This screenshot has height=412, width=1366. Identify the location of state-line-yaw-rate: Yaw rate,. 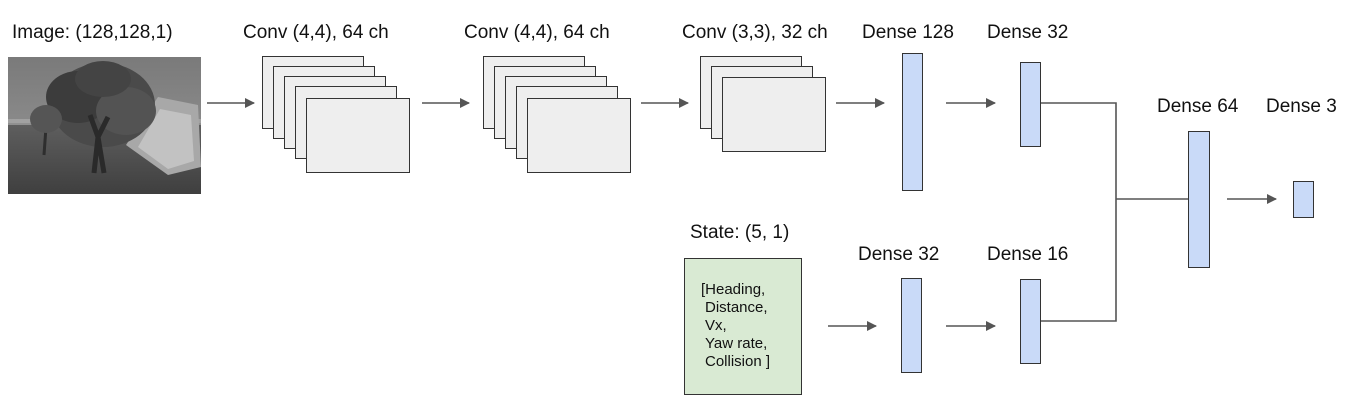
(736, 343).